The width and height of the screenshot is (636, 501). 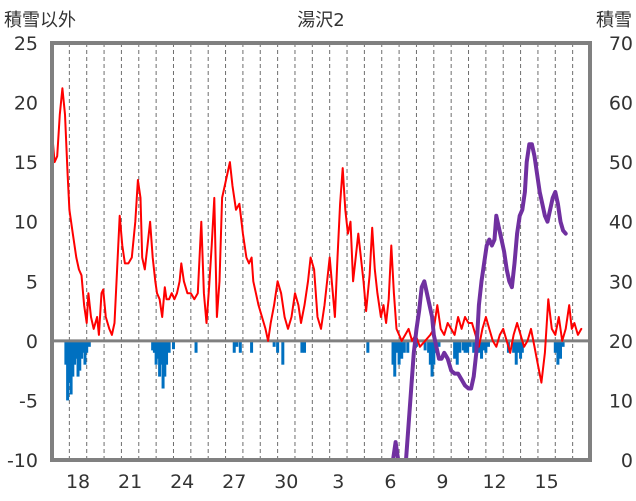 I want to click on x-tick-label: 24, so click(x=182, y=482).